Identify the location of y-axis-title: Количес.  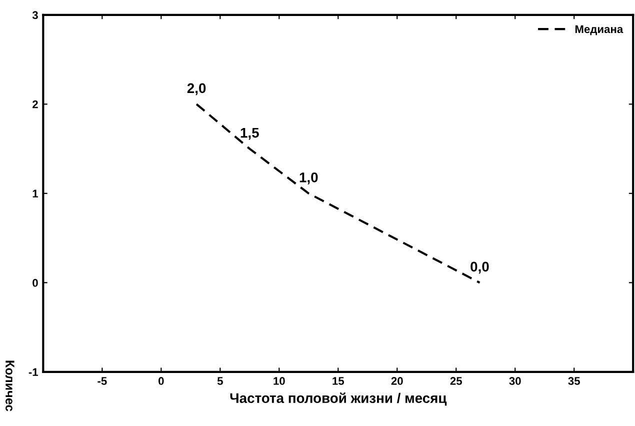
(10, 386).